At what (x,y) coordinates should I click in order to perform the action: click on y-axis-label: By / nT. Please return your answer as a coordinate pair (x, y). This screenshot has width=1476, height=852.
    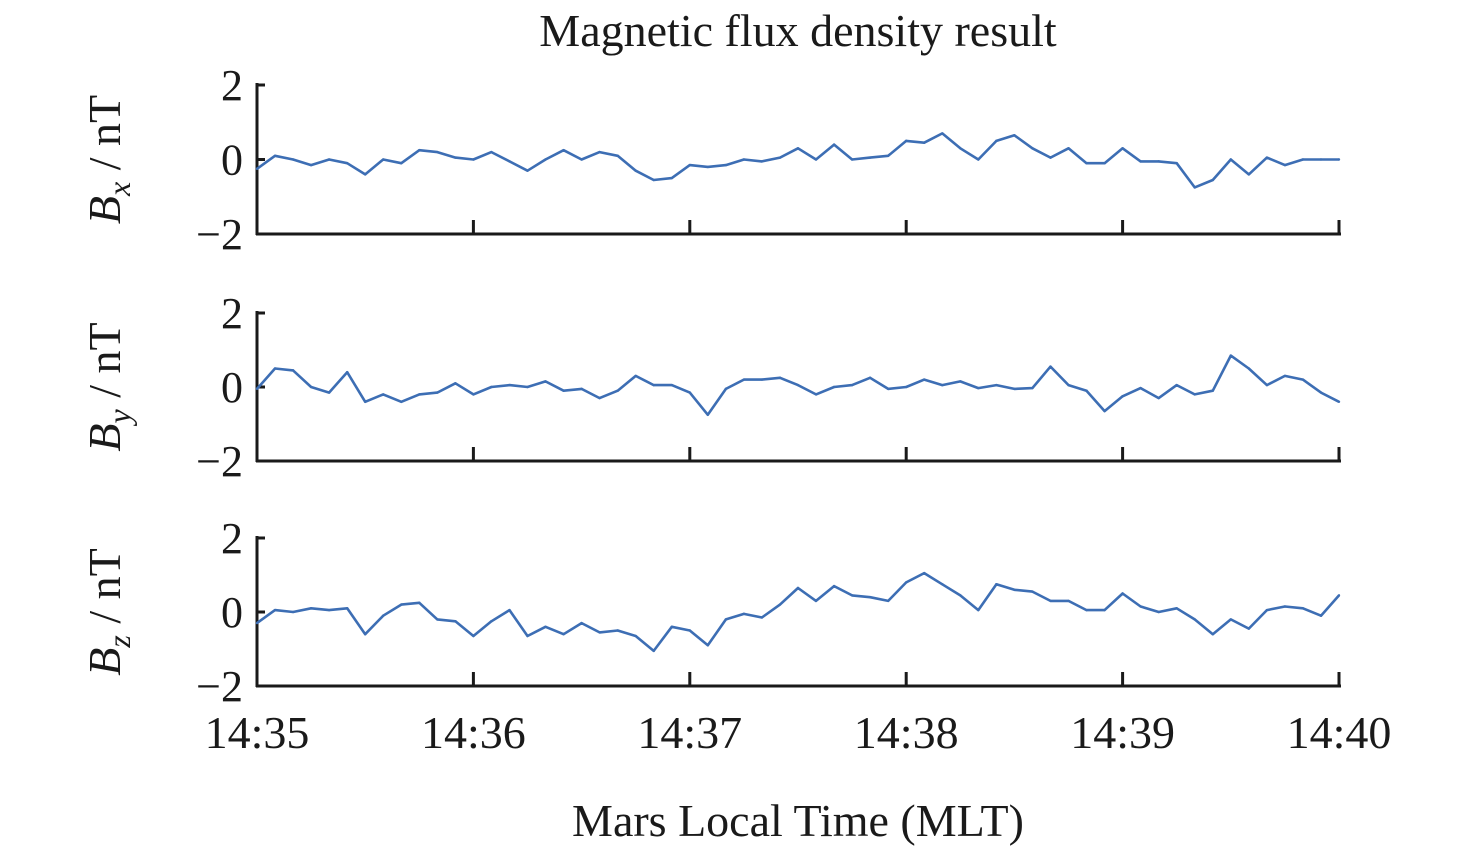
    Looking at the image, I should click on (108, 386).